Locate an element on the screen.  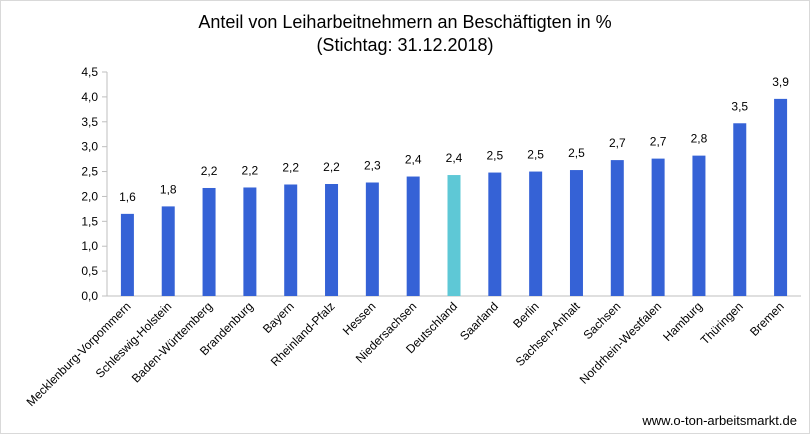
bar-data-label: 1,8 is located at coordinates (168, 189).